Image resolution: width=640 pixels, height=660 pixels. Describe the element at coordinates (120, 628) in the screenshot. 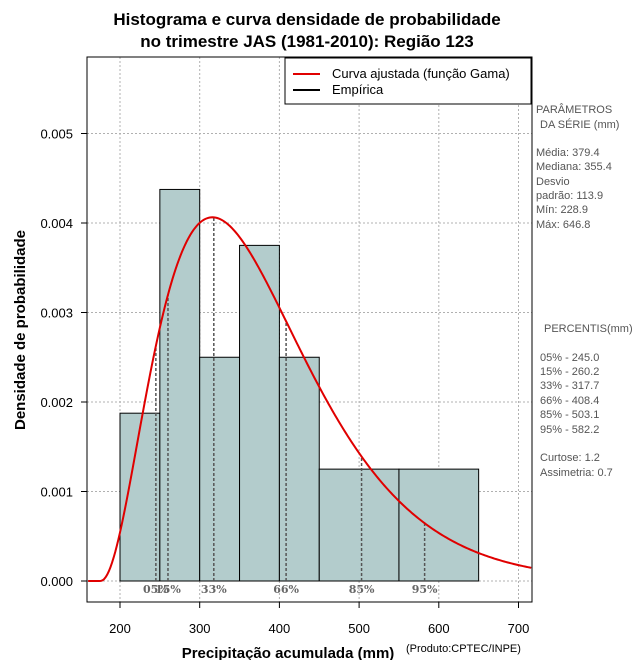

I see `x-tick-label: 200` at that location.